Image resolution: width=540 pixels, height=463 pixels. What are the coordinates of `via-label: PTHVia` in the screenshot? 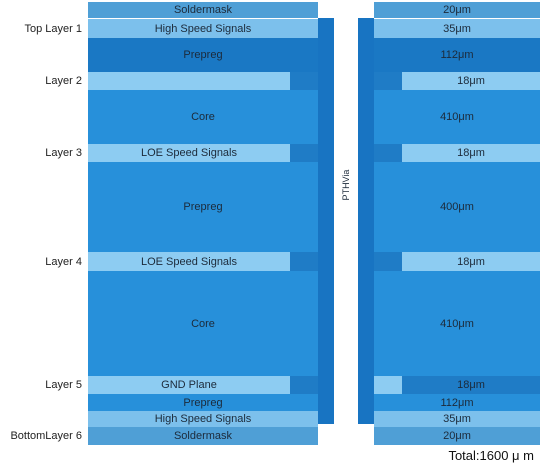 It's located at (346, 185).